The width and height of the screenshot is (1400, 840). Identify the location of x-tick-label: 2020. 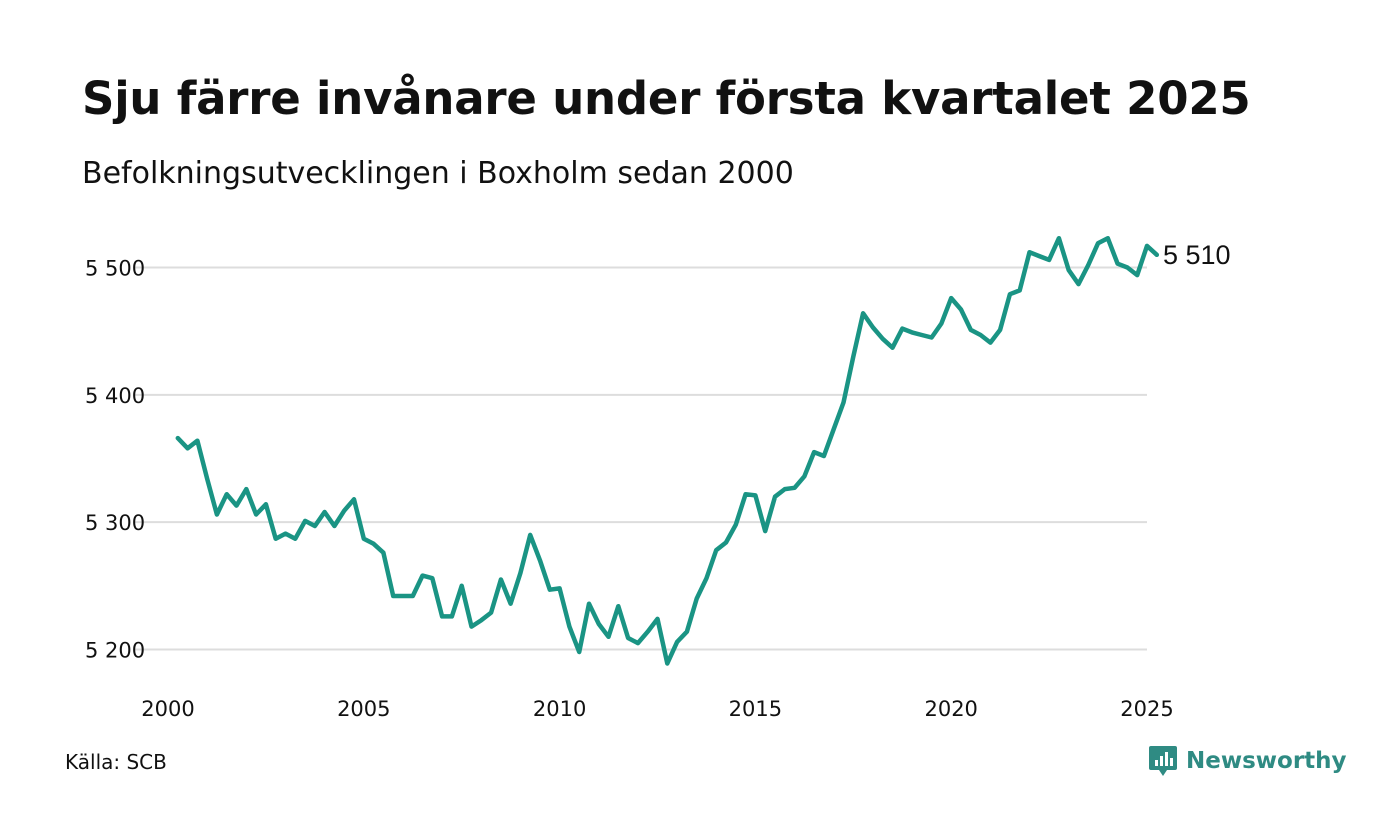
(950, 709).